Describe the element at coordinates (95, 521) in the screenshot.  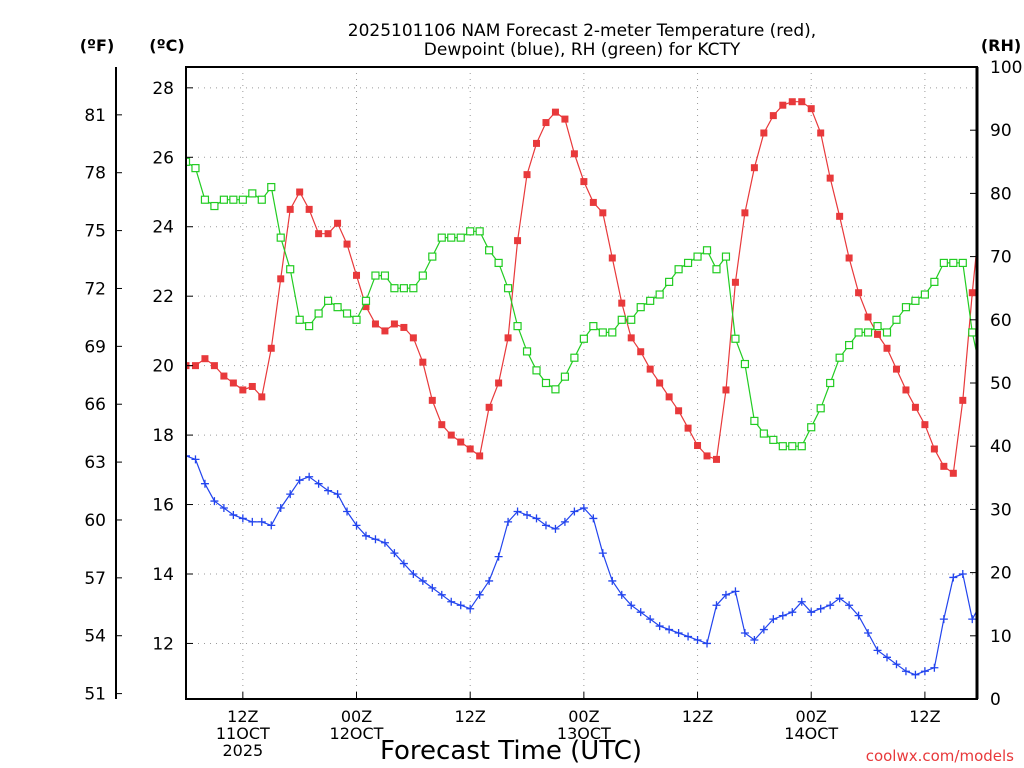
I see `fahrenheit-tick-label: 60` at that location.